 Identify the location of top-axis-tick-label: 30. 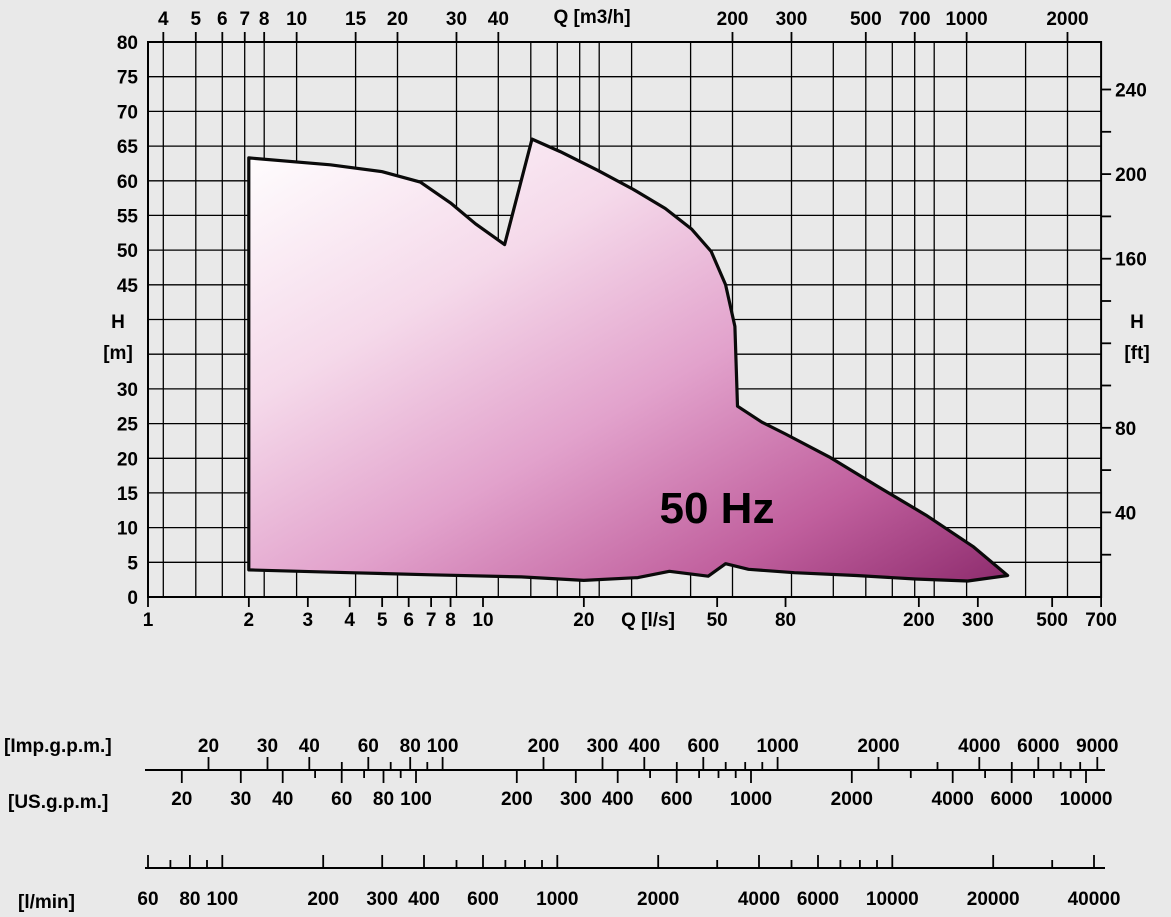
(456, 19).